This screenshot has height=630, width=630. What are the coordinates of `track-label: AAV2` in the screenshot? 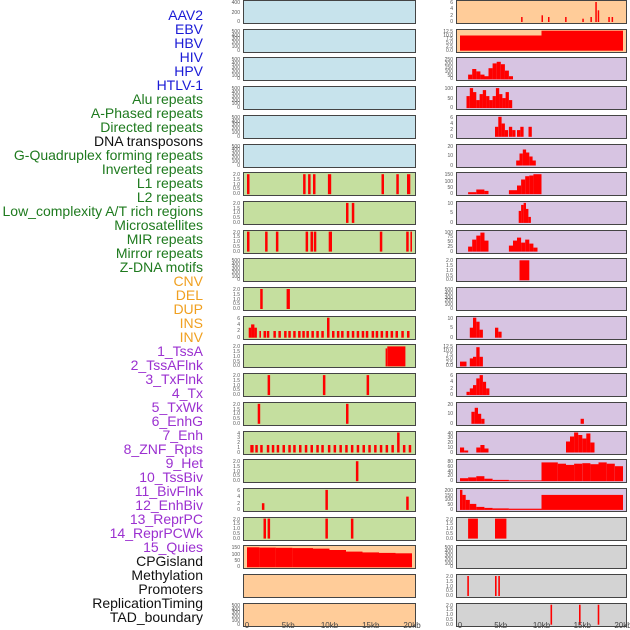 It's located at (185, 15).